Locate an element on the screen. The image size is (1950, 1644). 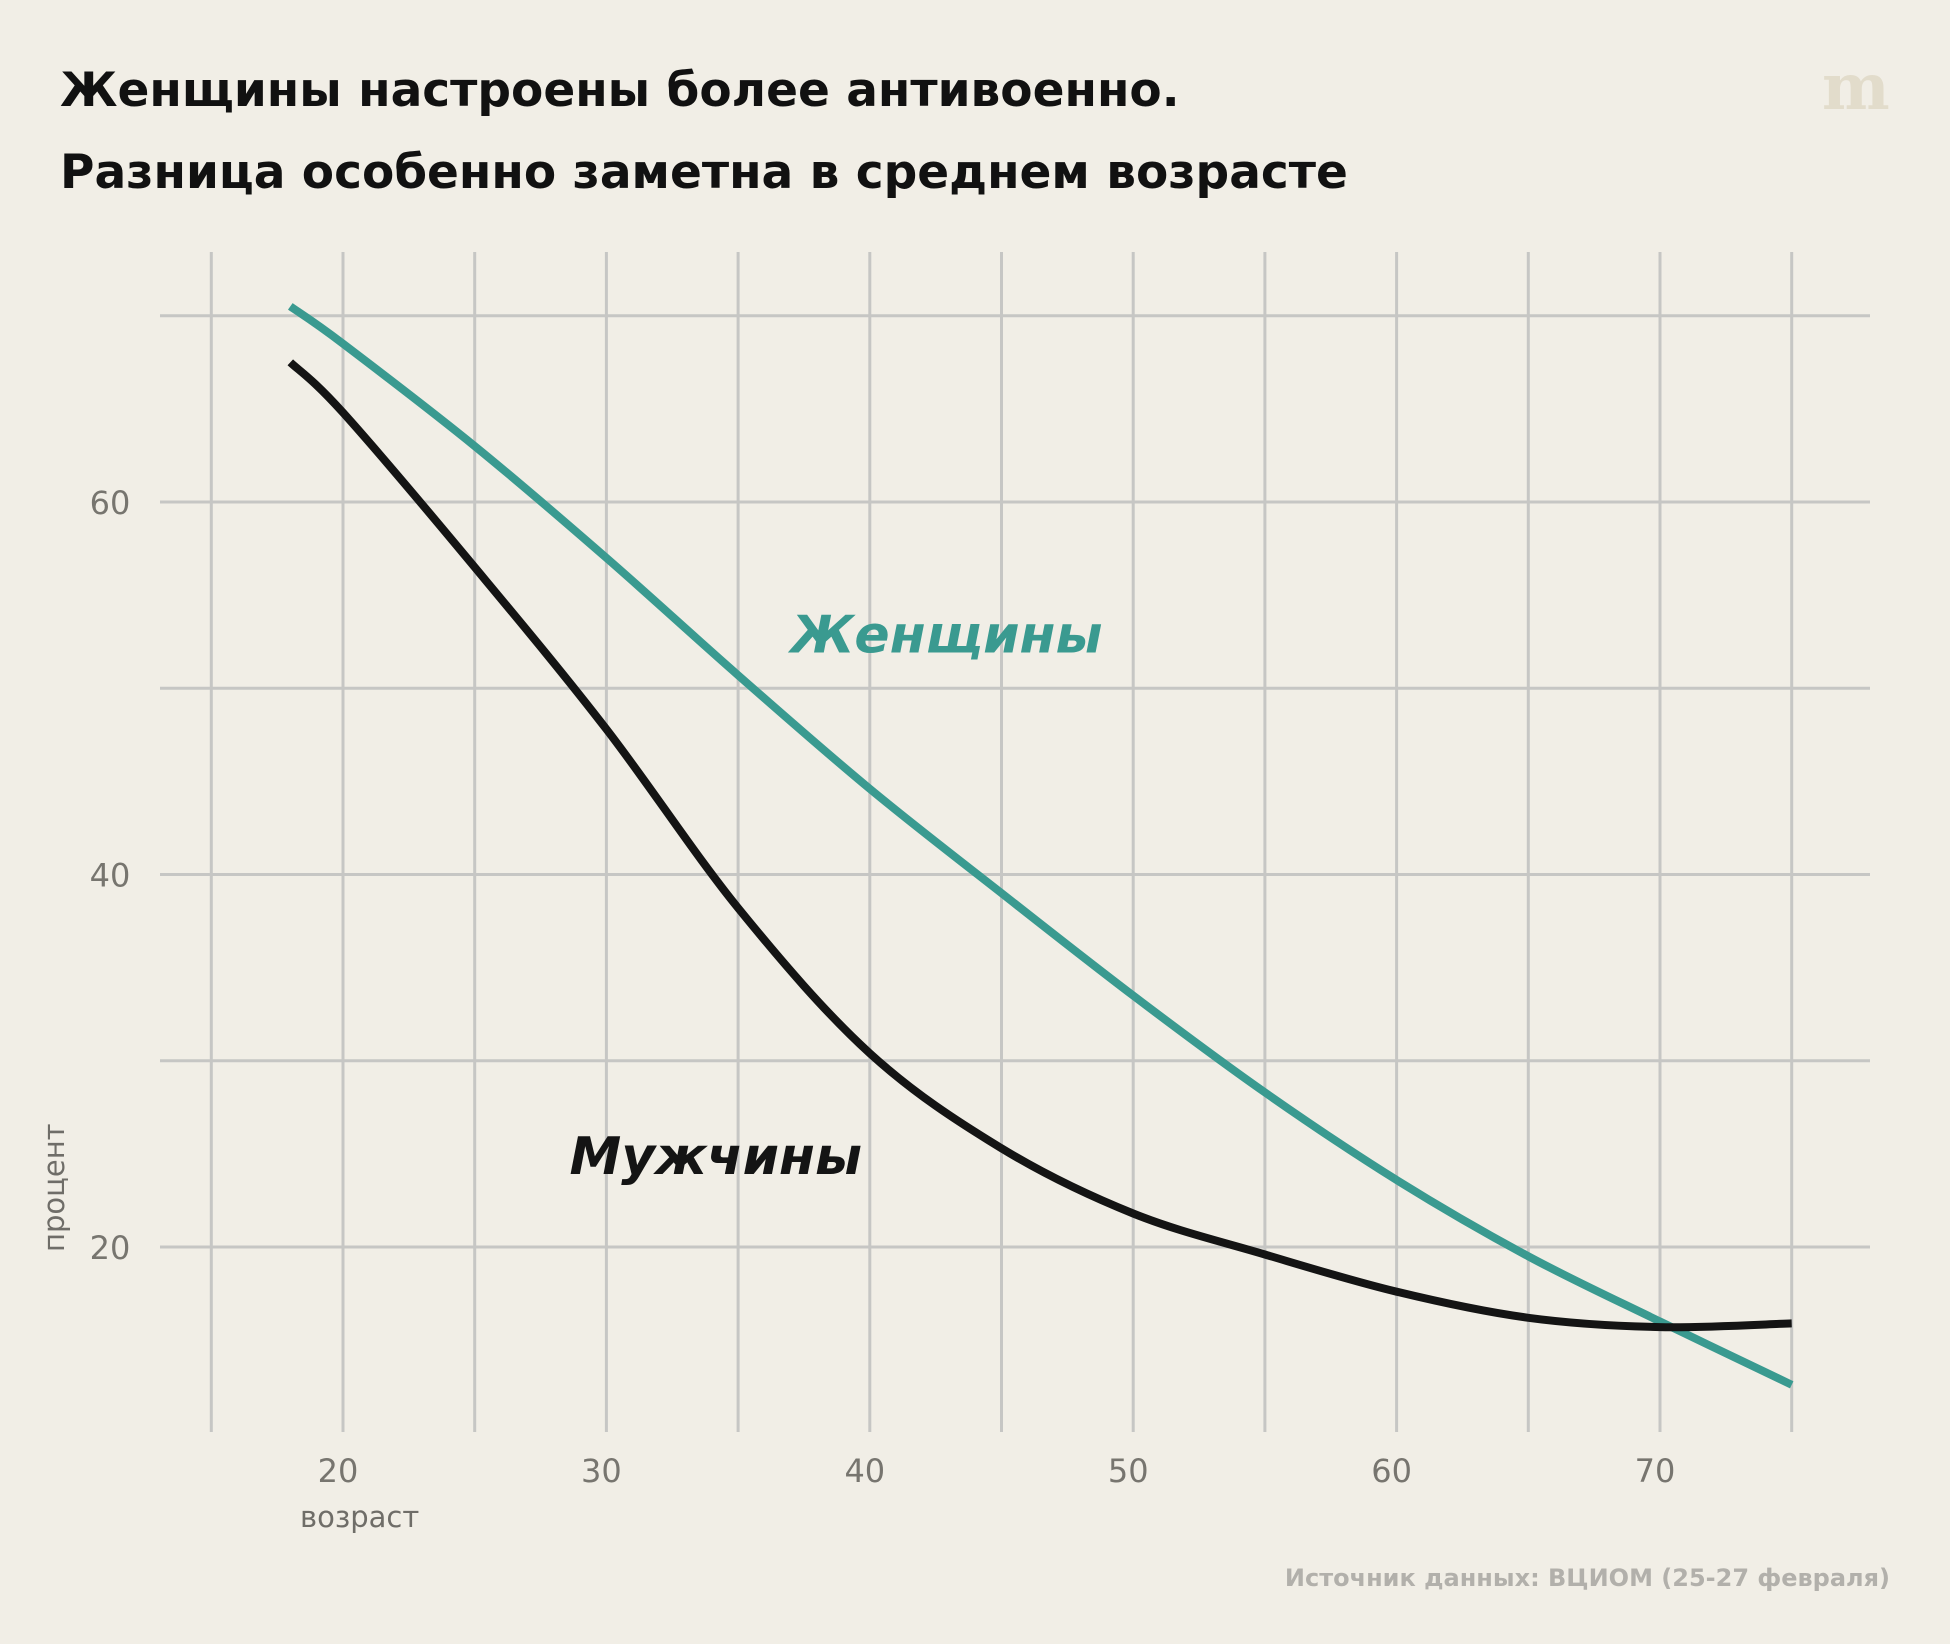
series-label-women: Женщины is located at coordinates (945, 635).